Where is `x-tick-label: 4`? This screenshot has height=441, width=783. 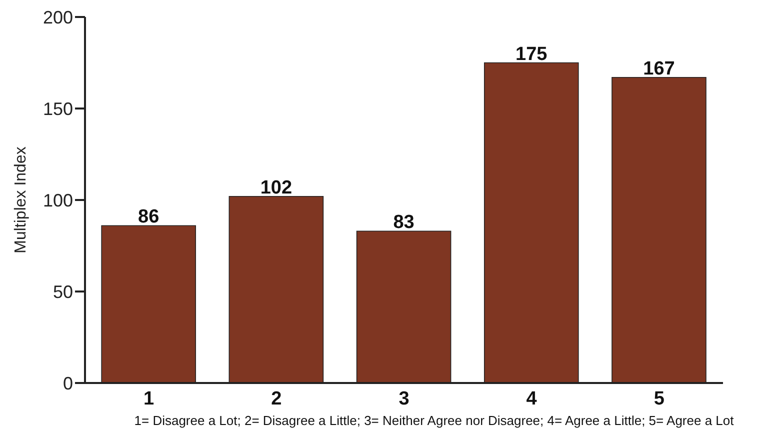 x-tick-label: 4 is located at coordinates (532, 399).